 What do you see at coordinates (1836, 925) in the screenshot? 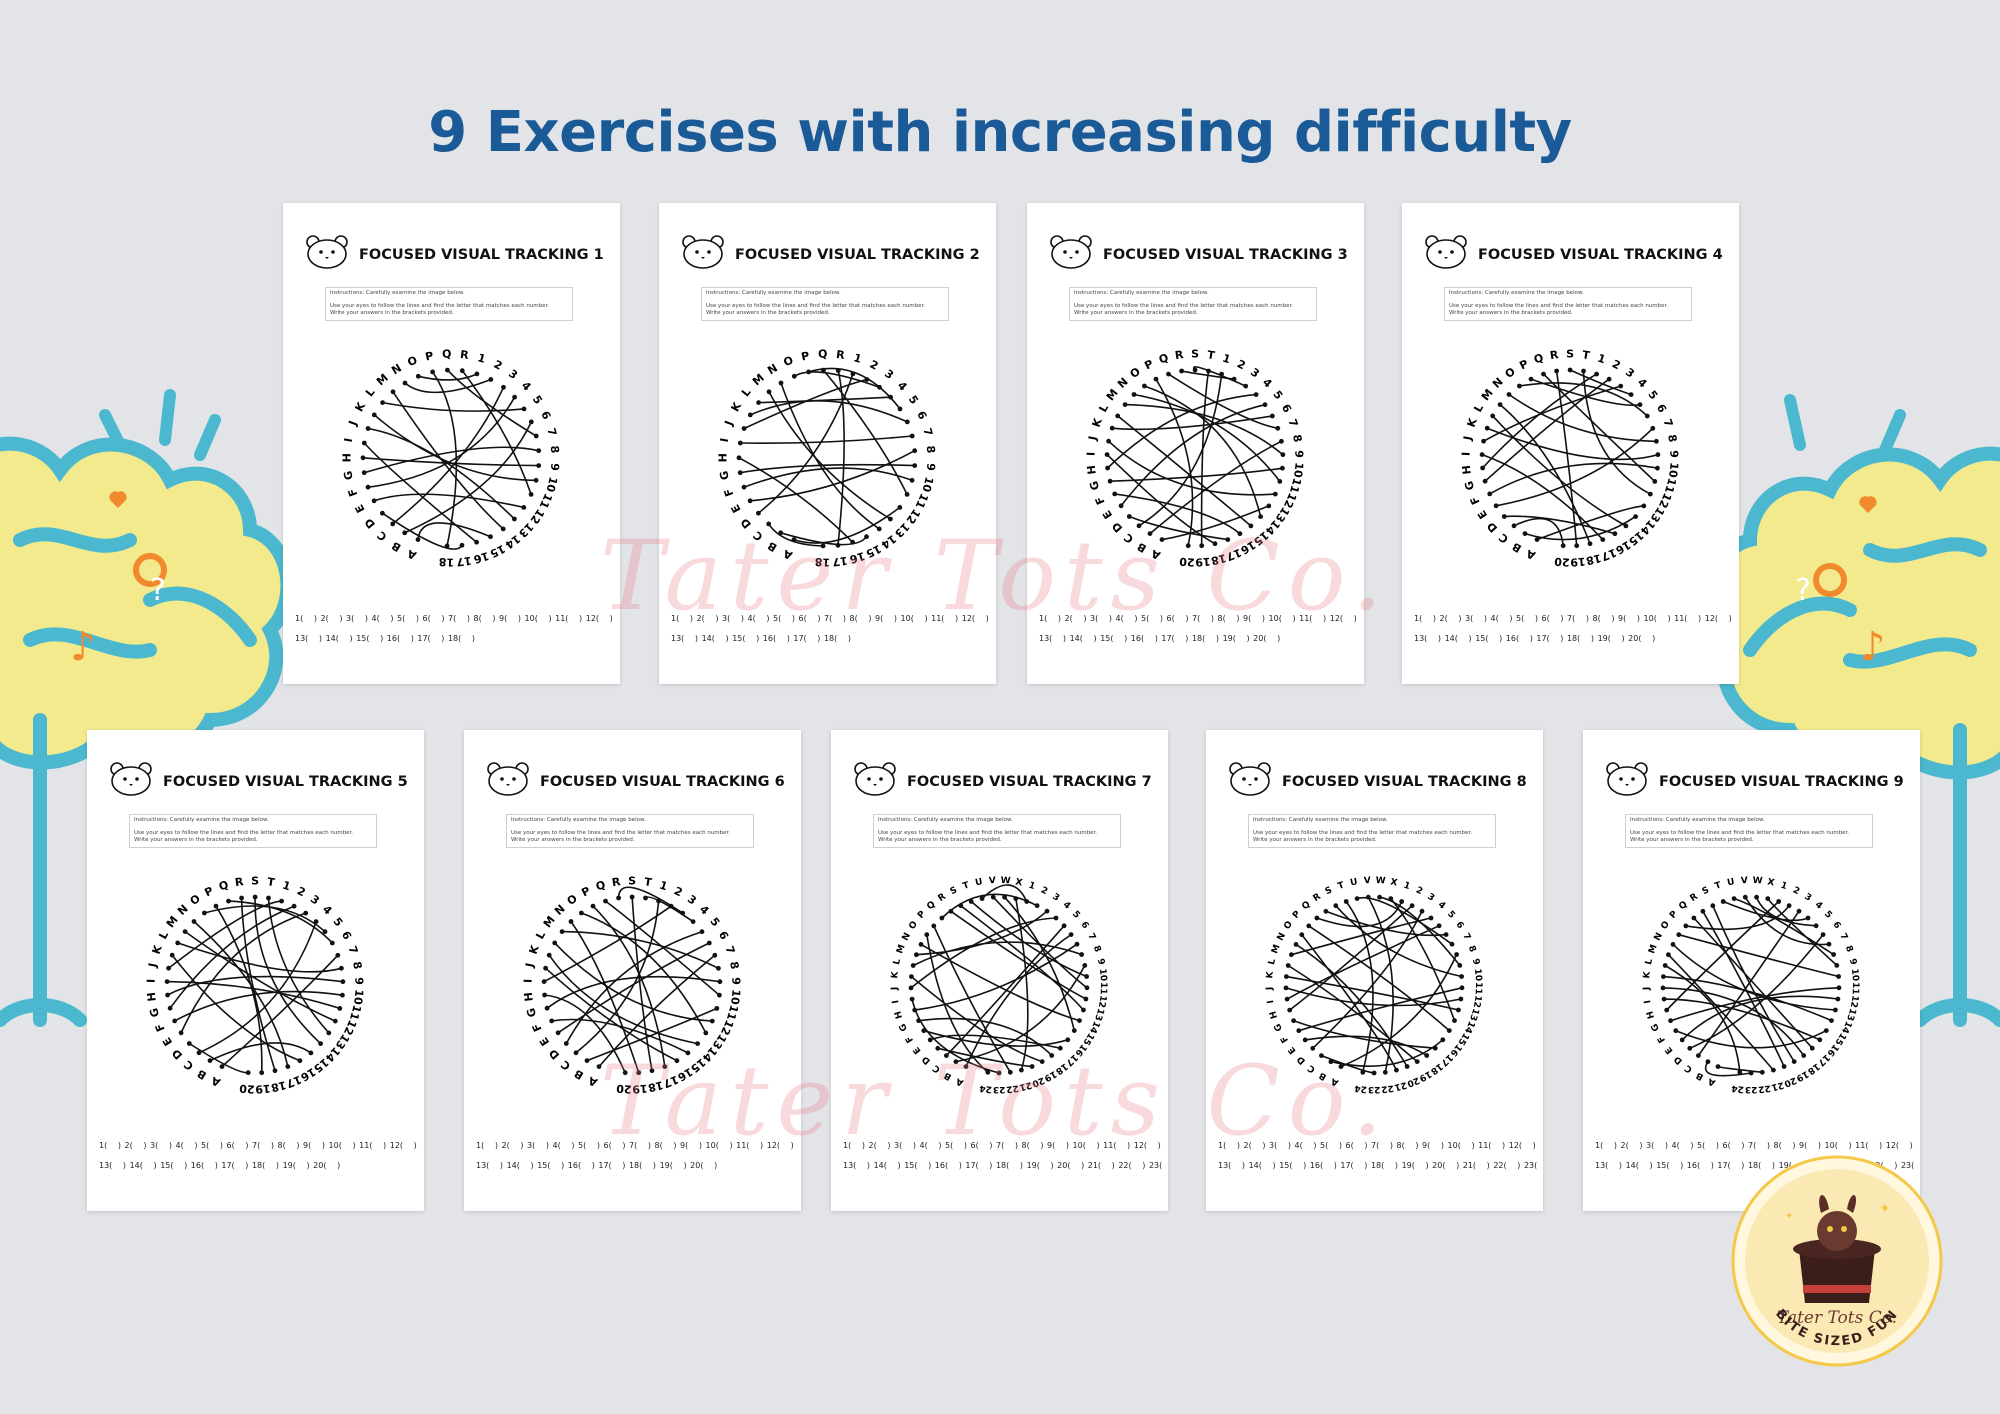
I see `wheel-label: 6` at bounding box center [1836, 925].